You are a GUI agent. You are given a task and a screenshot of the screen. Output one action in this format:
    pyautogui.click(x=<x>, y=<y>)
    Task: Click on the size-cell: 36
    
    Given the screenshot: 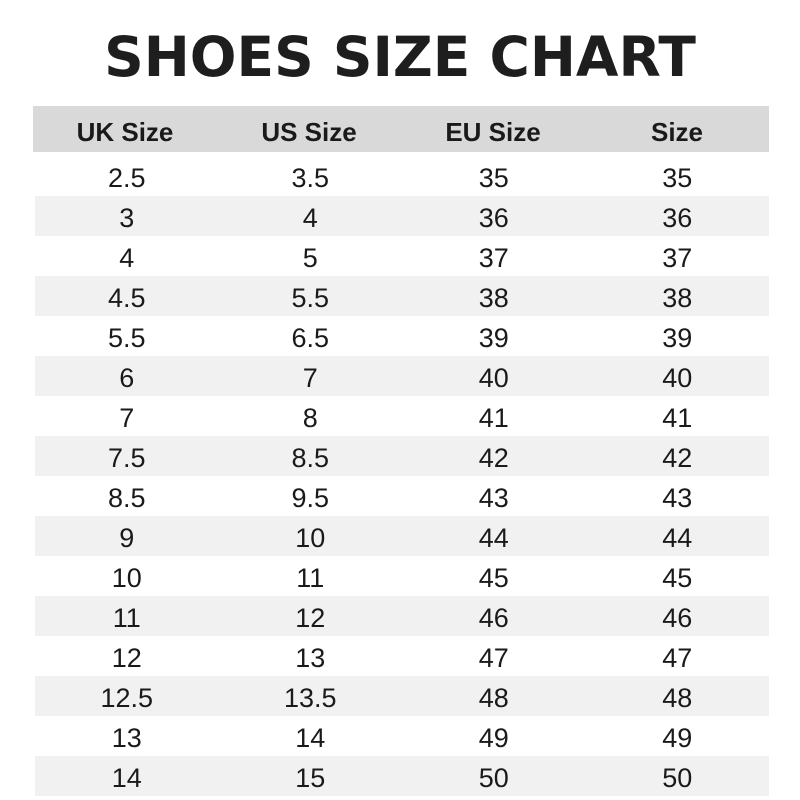 What is the action you would take?
    pyautogui.click(x=677, y=218)
    